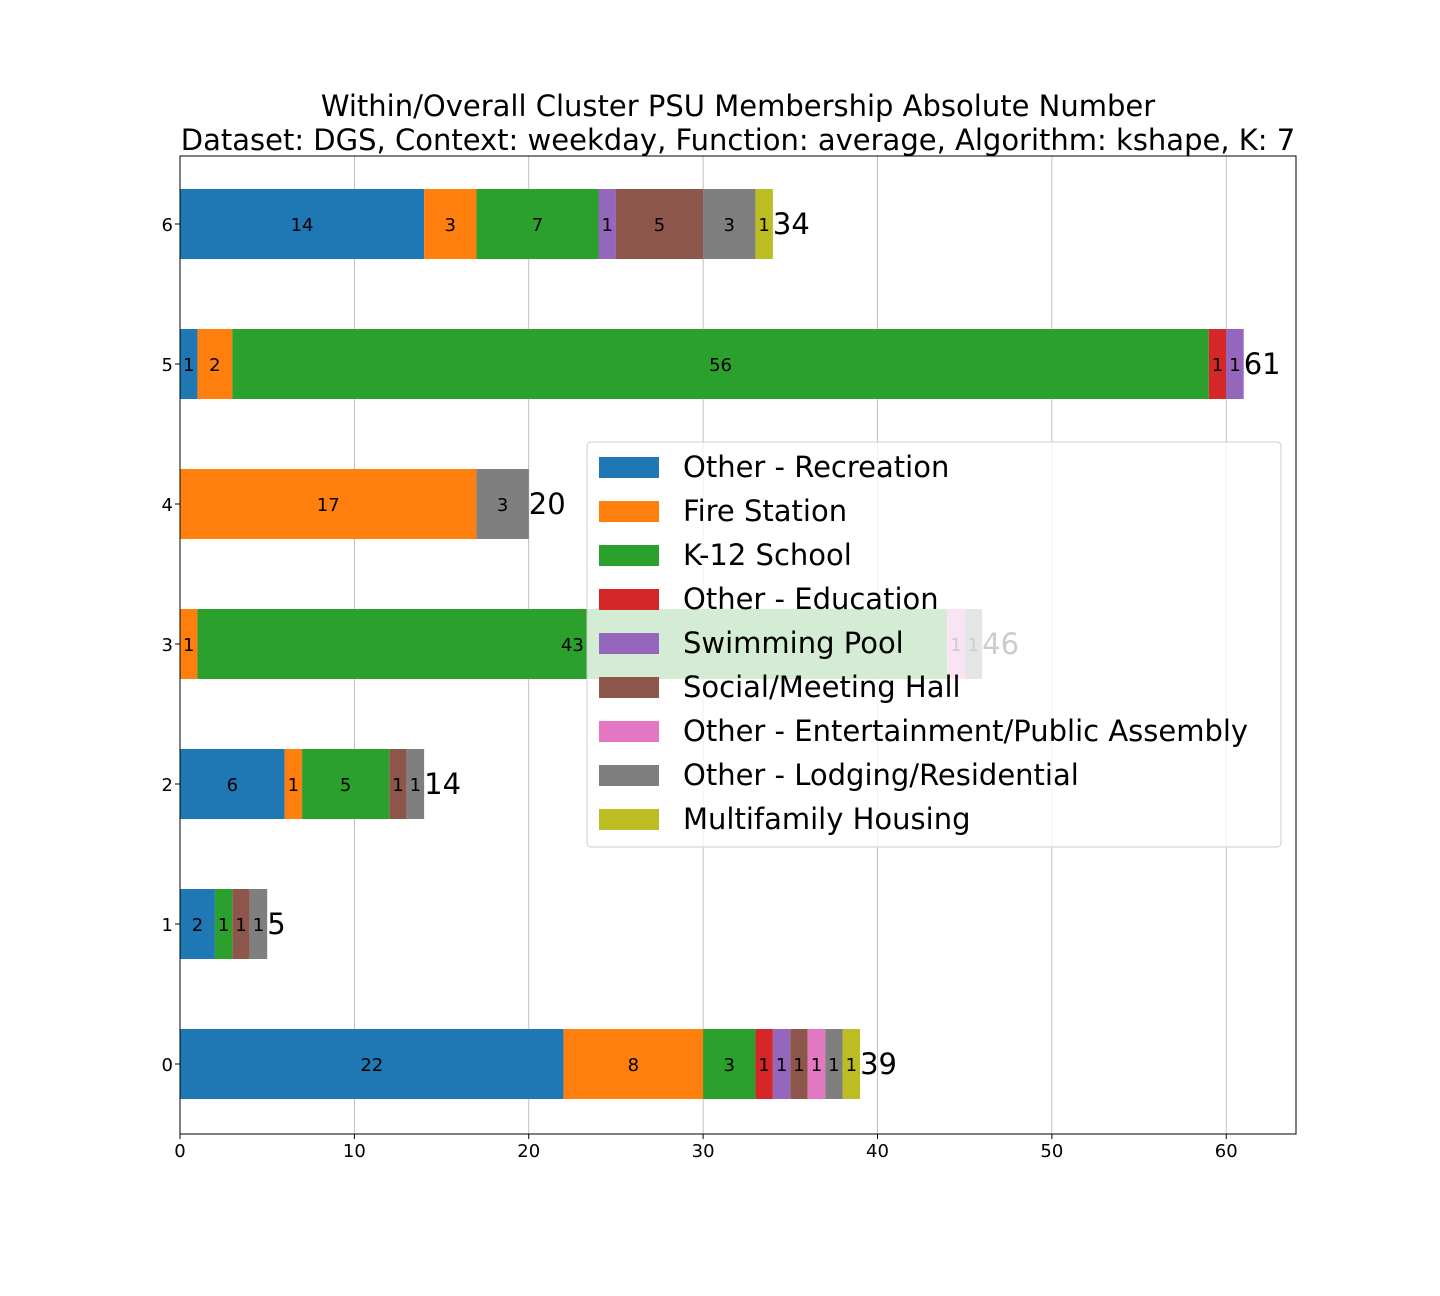 This screenshot has width=1440, height=1296. Describe the element at coordinates (276, 924) in the screenshot. I see `bar-total-label: 5` at that location.